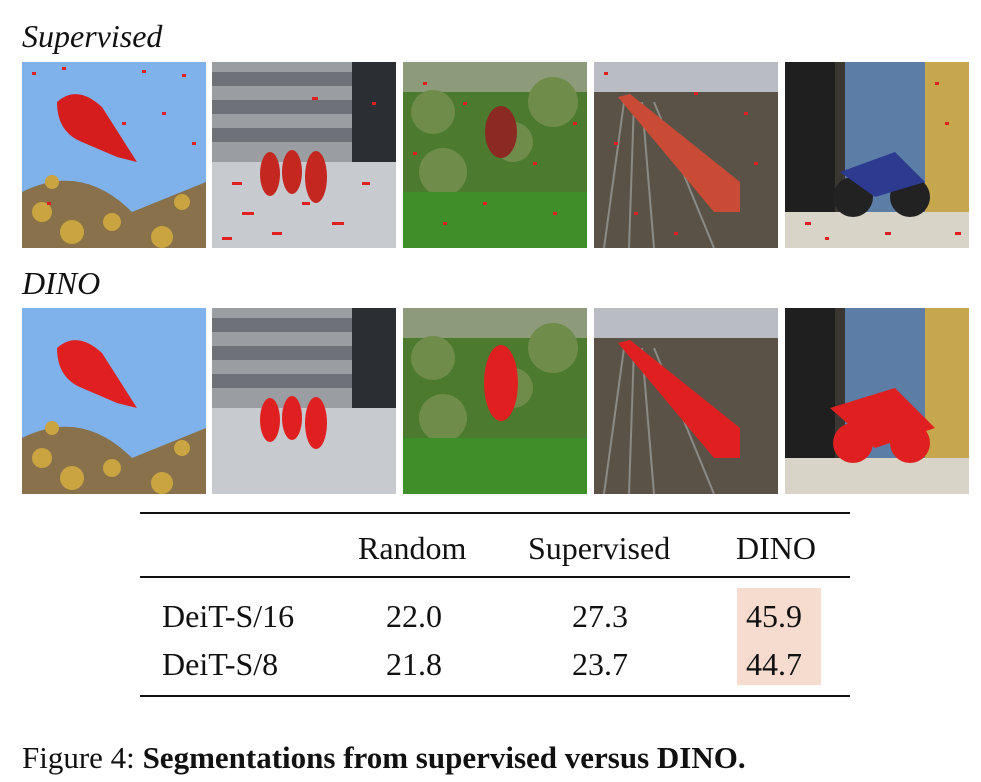  What do you see at coordinates (495, 401) in the screenshot?
I see `dino-elephant-image` at bounding box center [495, 401].